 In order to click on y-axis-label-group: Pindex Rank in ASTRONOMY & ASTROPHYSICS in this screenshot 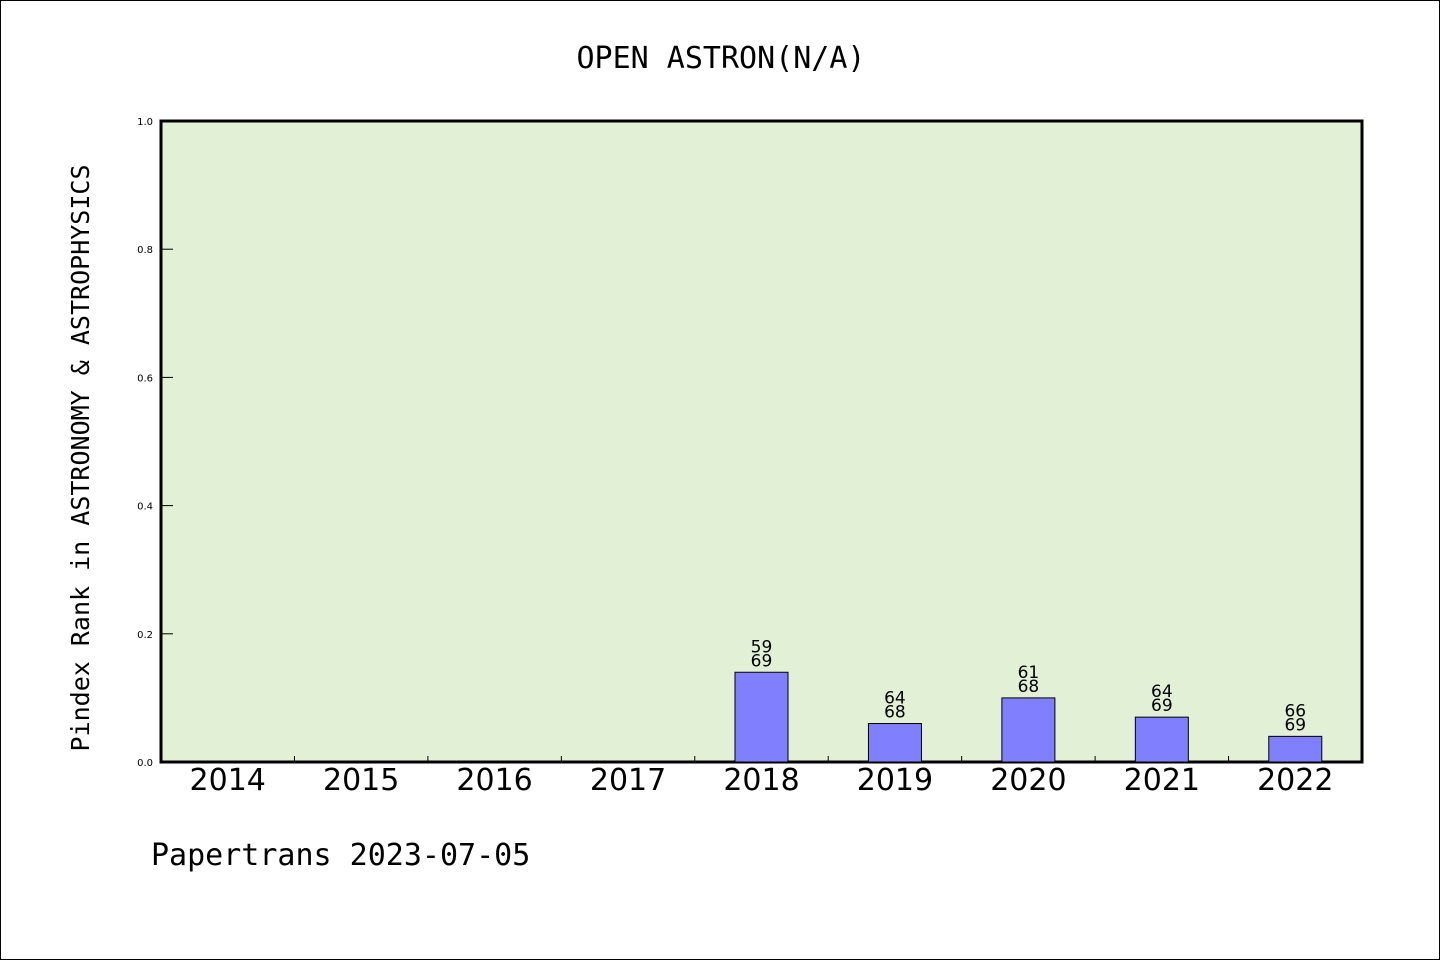, I will do `click(80, 458)`.